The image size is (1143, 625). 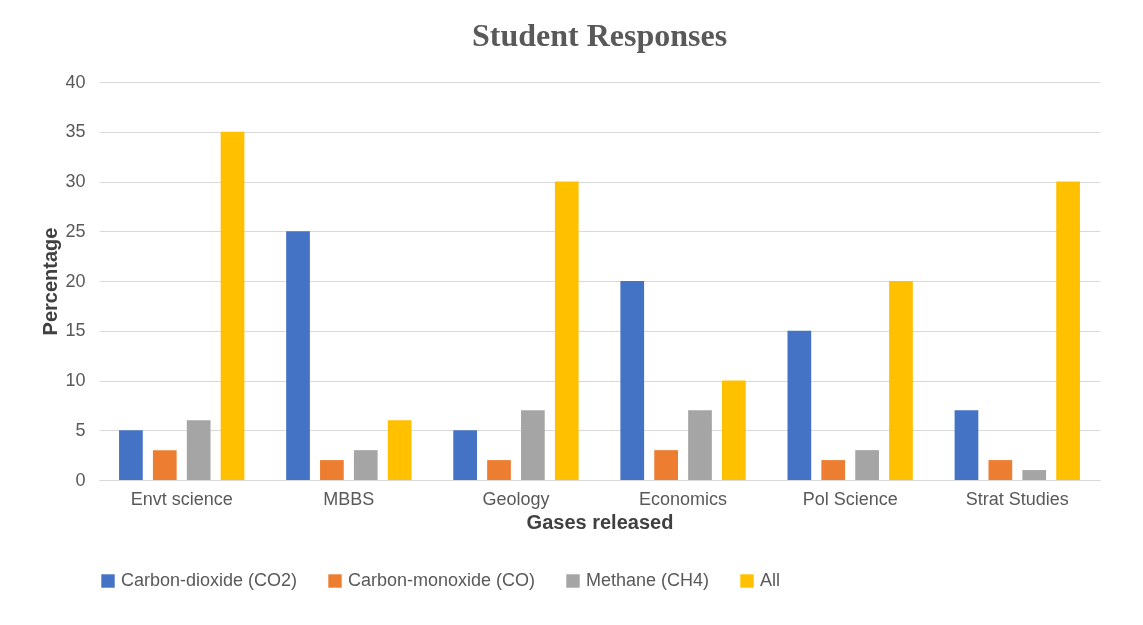 What do you see at coordinates (683, 498) in the screenshot?
I see `x-tick-label: Economics` at bounding box center [683, 498].